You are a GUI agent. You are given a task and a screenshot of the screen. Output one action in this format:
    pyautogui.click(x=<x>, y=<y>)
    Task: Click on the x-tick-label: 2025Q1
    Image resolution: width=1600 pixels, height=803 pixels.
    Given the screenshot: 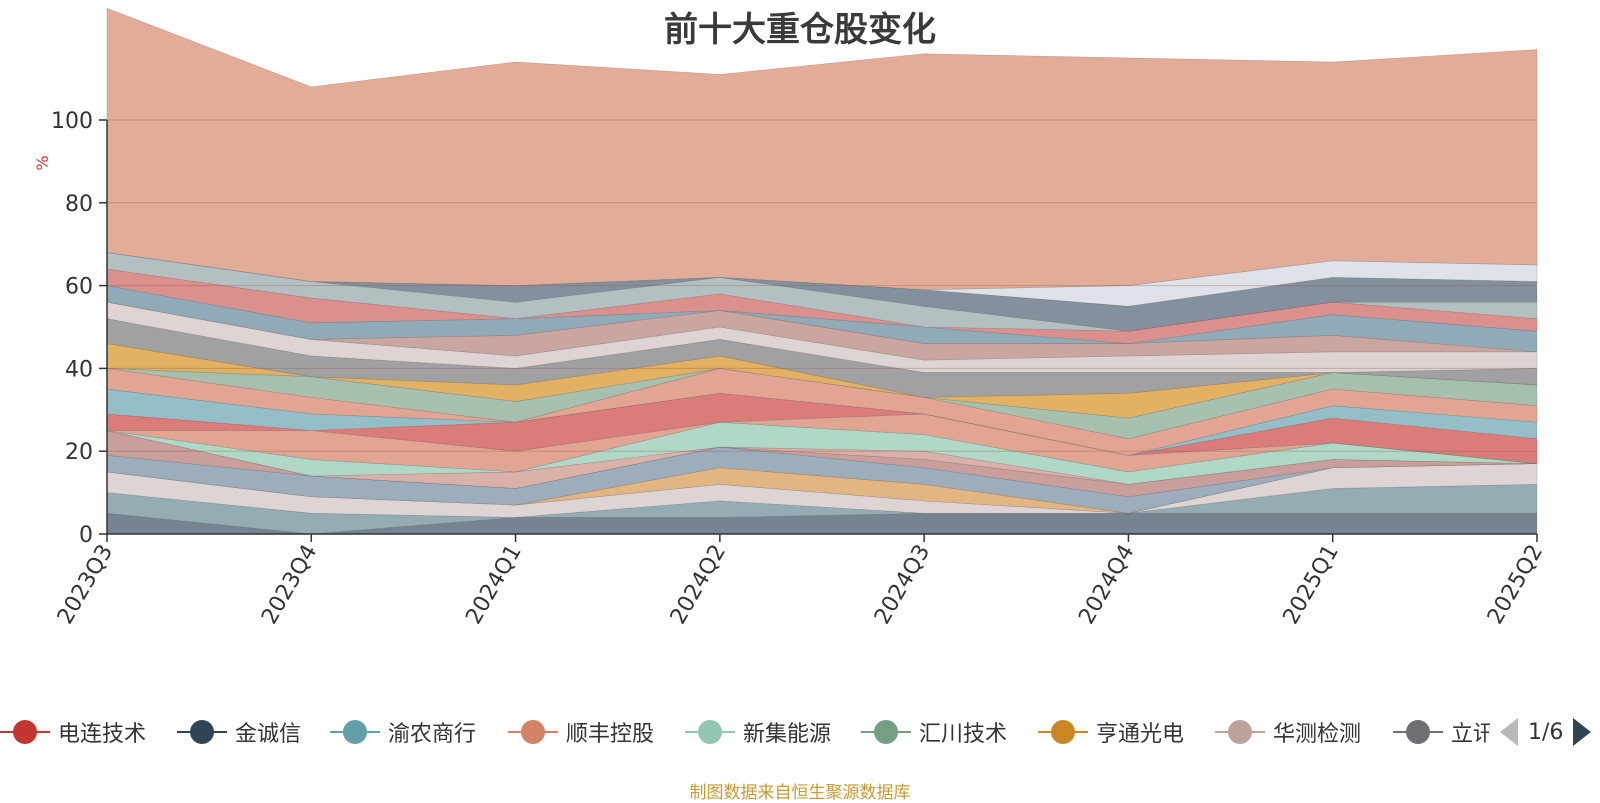 What is the action you would take?
    pyautogui.click(x=1311, y=585)
    